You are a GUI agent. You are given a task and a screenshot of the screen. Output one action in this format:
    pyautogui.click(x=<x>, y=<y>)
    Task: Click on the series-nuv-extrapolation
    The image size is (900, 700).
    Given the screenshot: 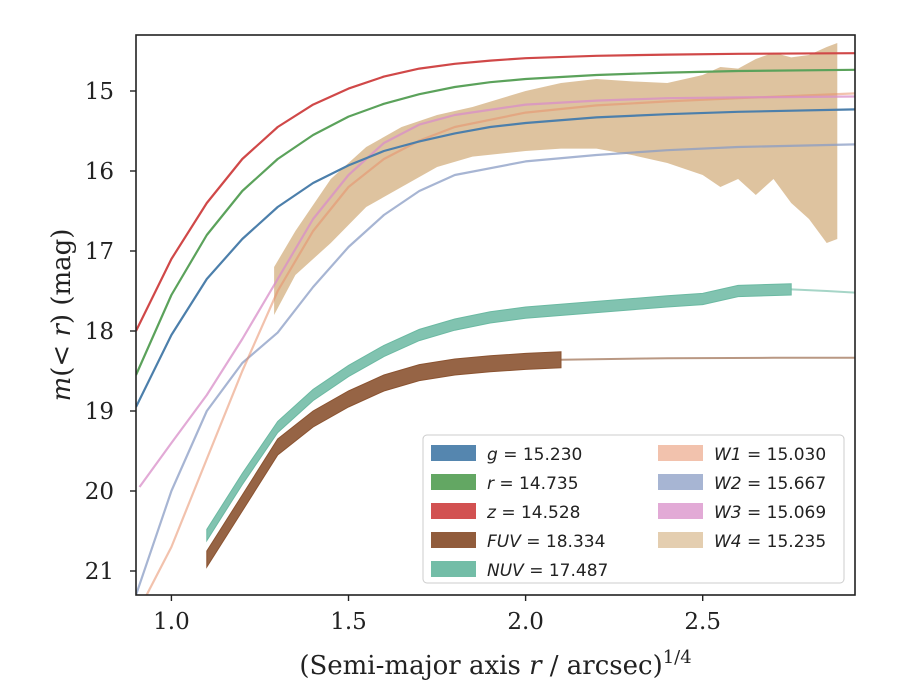 What is the action you would take?
    pyautogui.click(x=823, y=291)
    